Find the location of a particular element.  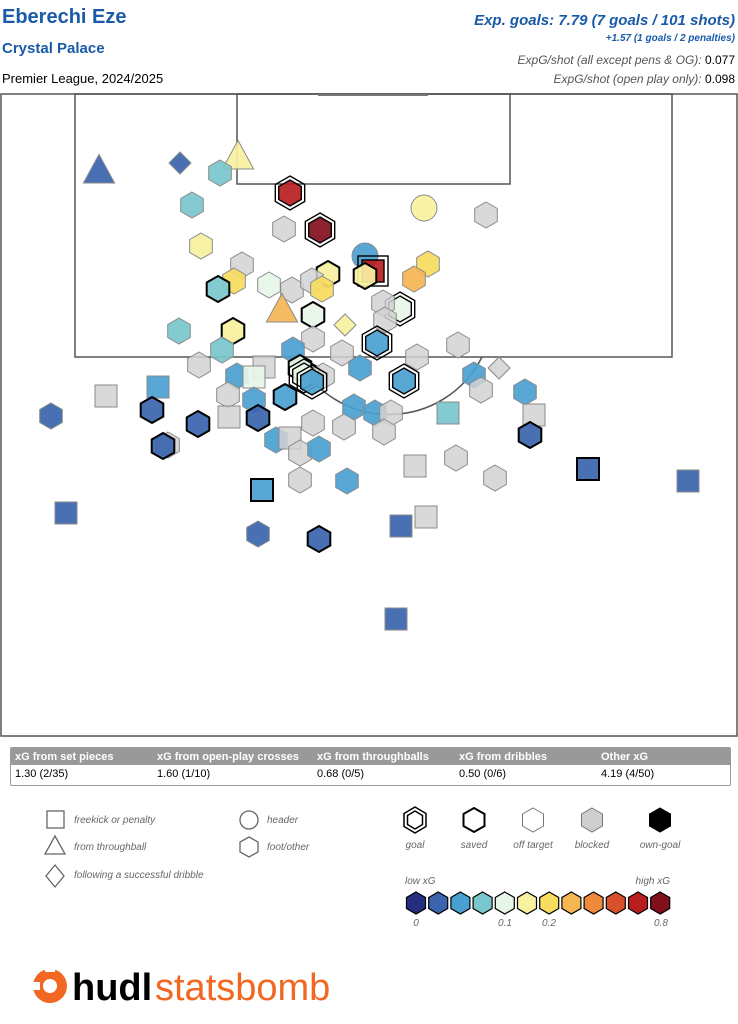

xg-dribbles-value: 0.50 (0/6) is located at coordinates (483, 774).